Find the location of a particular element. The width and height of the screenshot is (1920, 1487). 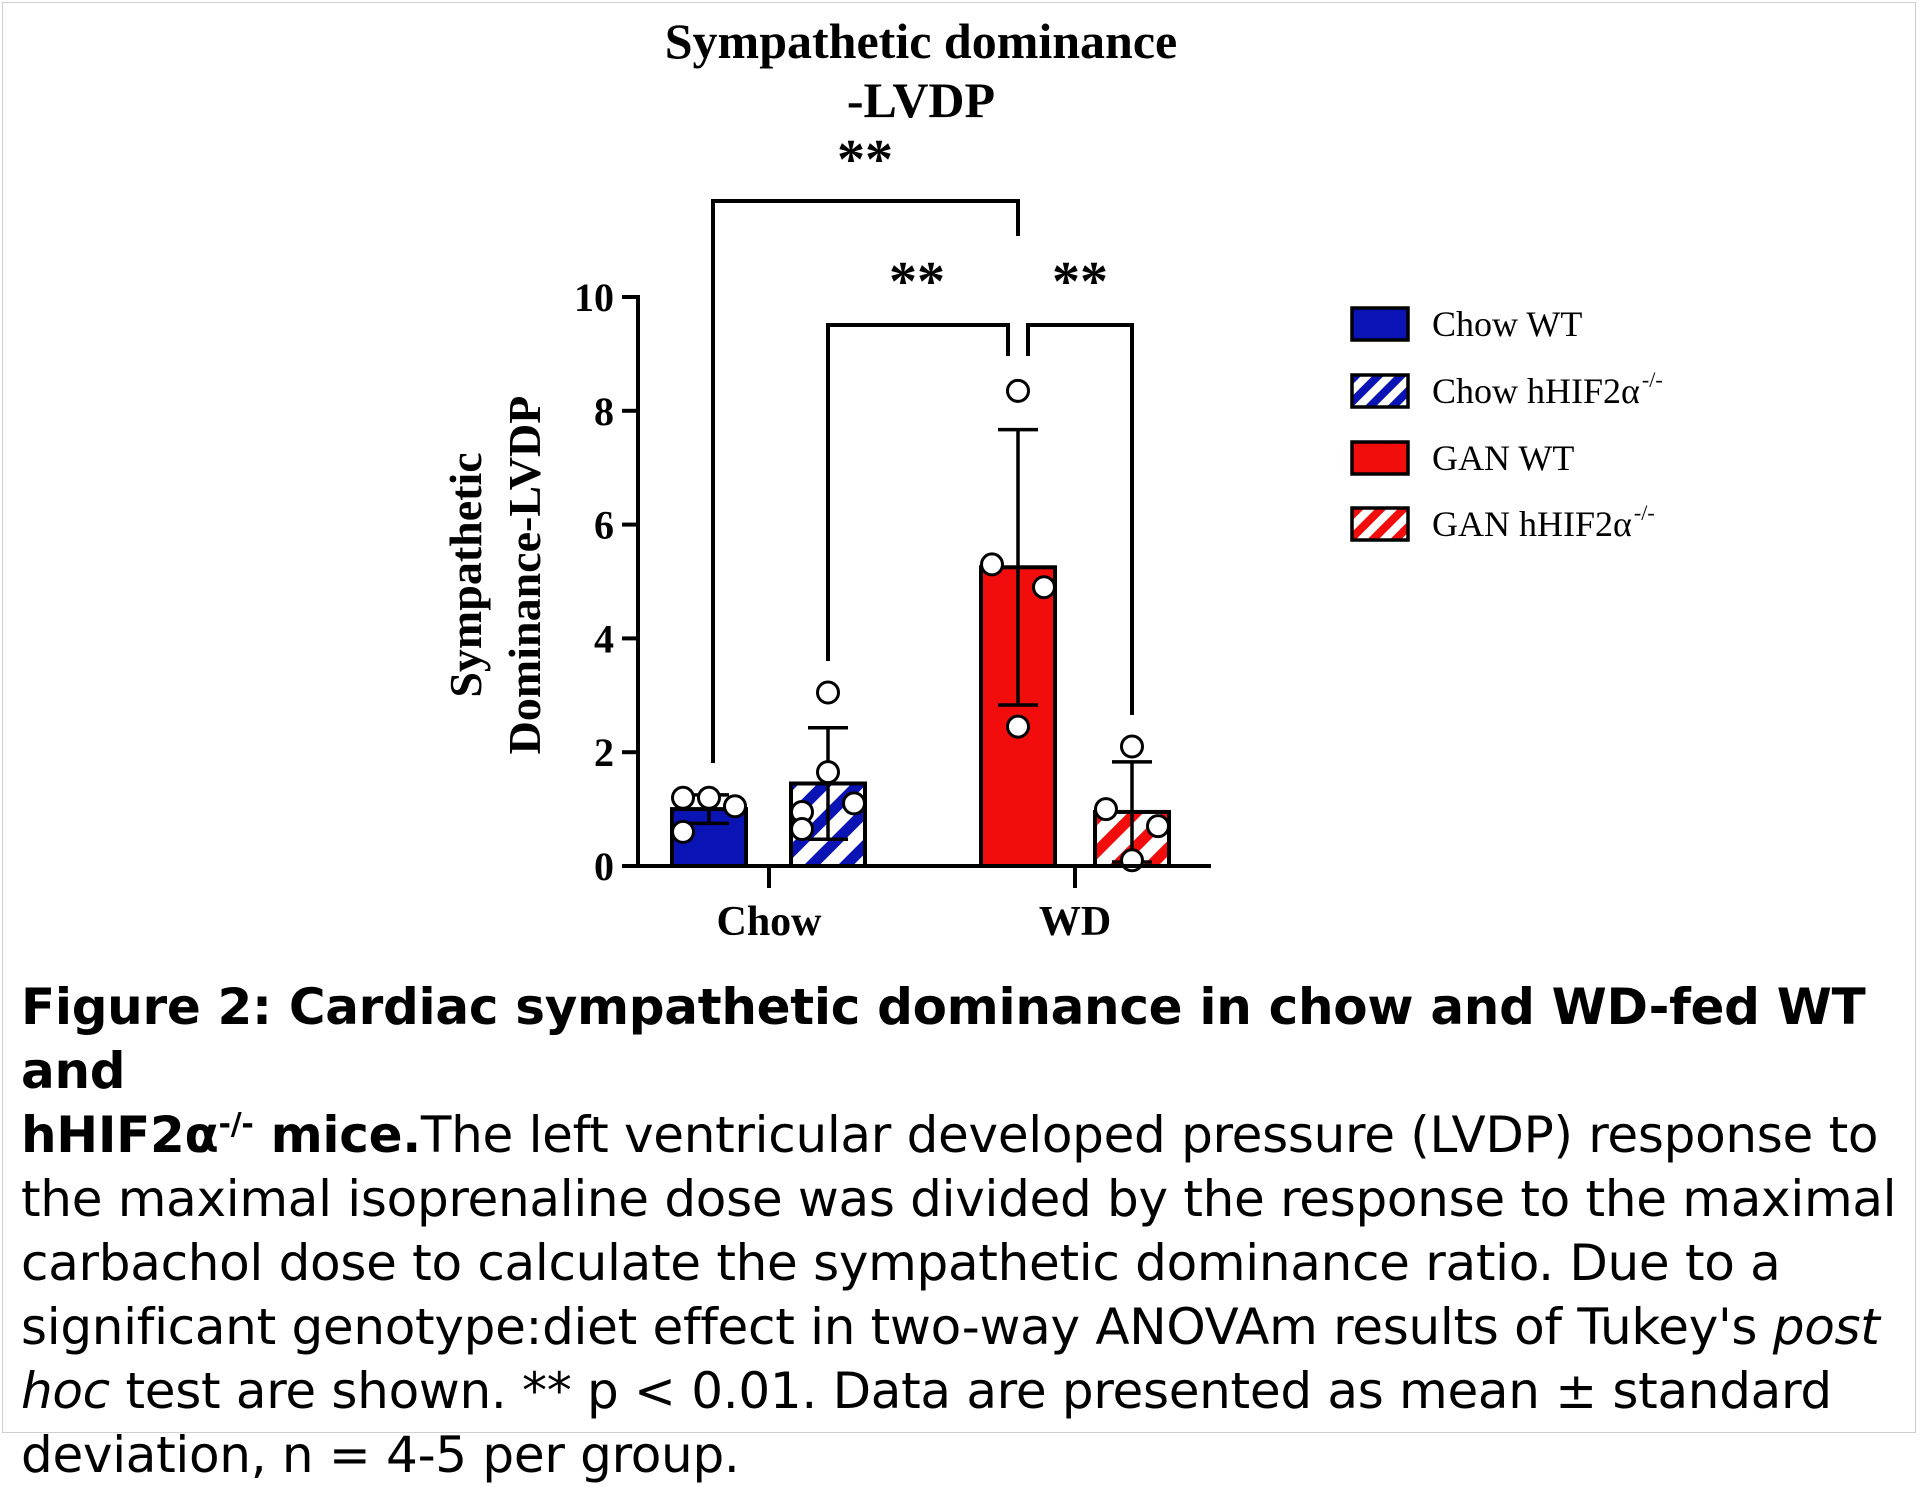

y-tick-label-5: 10 is located at coordinates (594, 297).